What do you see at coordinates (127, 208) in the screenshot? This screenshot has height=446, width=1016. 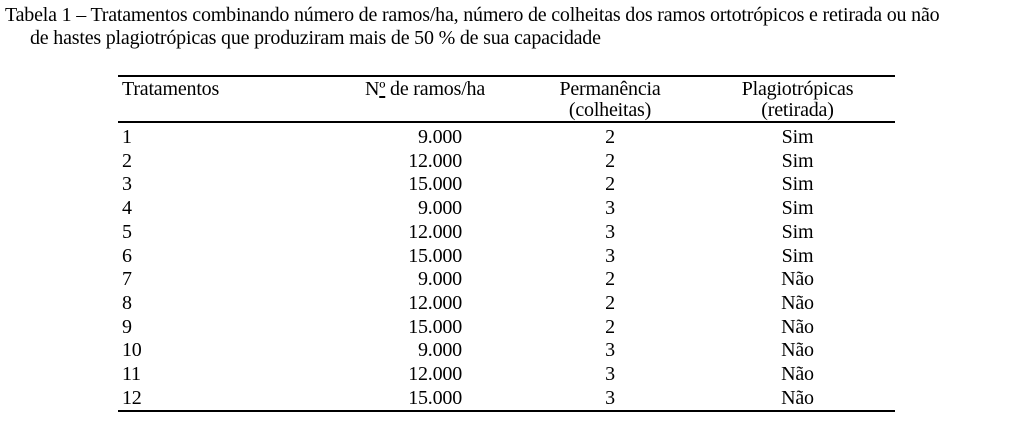 I see `cell-tratamento: 4` at bounding box center [127, 208].